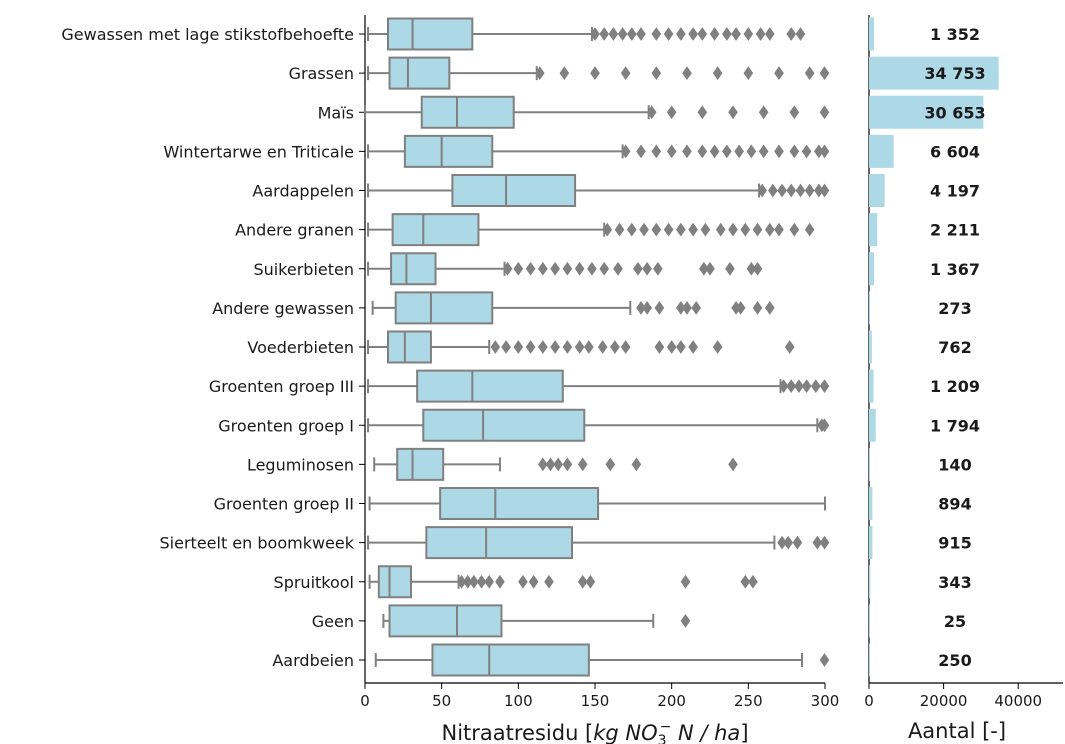  What do you see at coordinates (303, 269) in the screenshot?
I see `category-label: Suikerbieten` at bounding box center [303, 269].